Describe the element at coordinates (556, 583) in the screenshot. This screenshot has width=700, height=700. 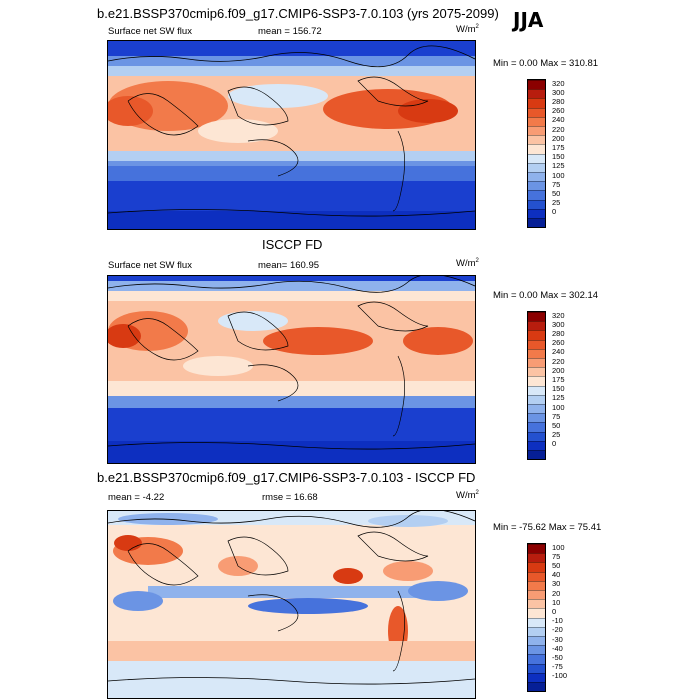
I see `cbar-tick: 30` at that location.